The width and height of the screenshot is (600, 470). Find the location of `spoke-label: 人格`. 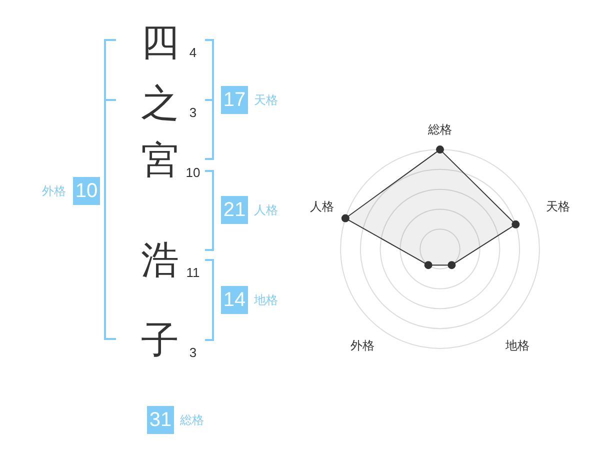

spoke-label: 人格 is located at coordinates (322, 206).